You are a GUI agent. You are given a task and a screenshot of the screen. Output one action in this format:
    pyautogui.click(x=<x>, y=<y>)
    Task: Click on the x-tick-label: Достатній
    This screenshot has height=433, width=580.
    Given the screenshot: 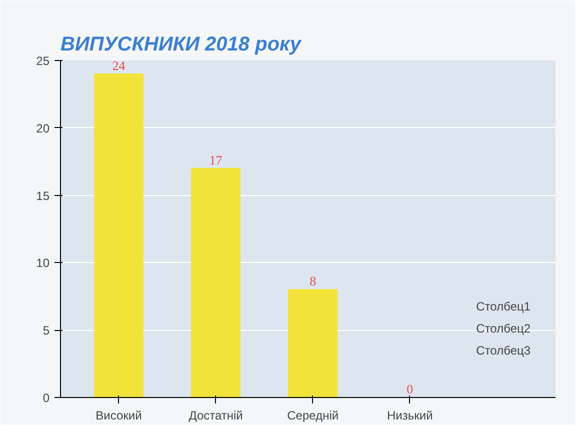 What is the action you would take?
    pyautogui.click(x=215, y=415)
    